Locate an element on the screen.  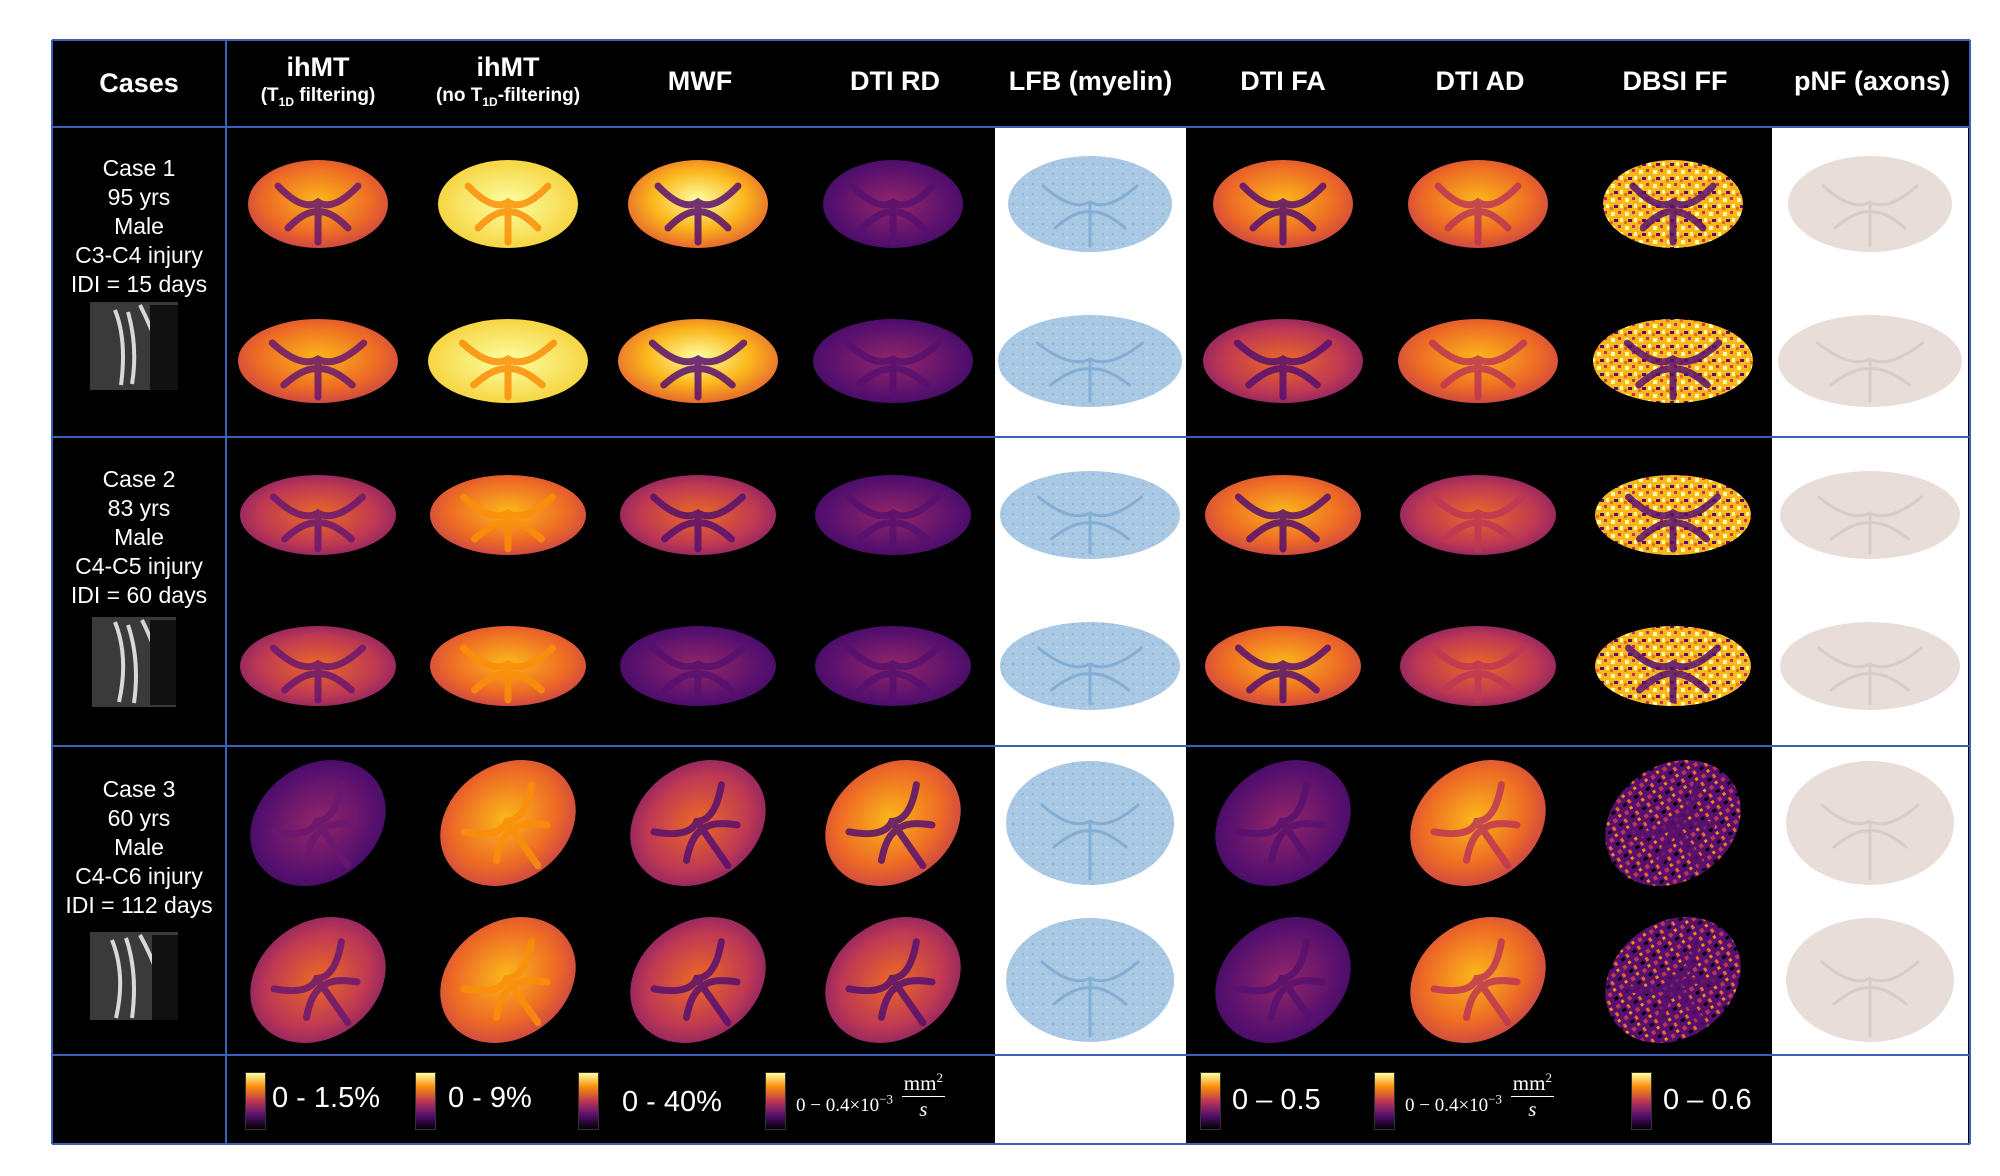
colorbar-ihmt-t1d is located at coordinates (255, 1101).